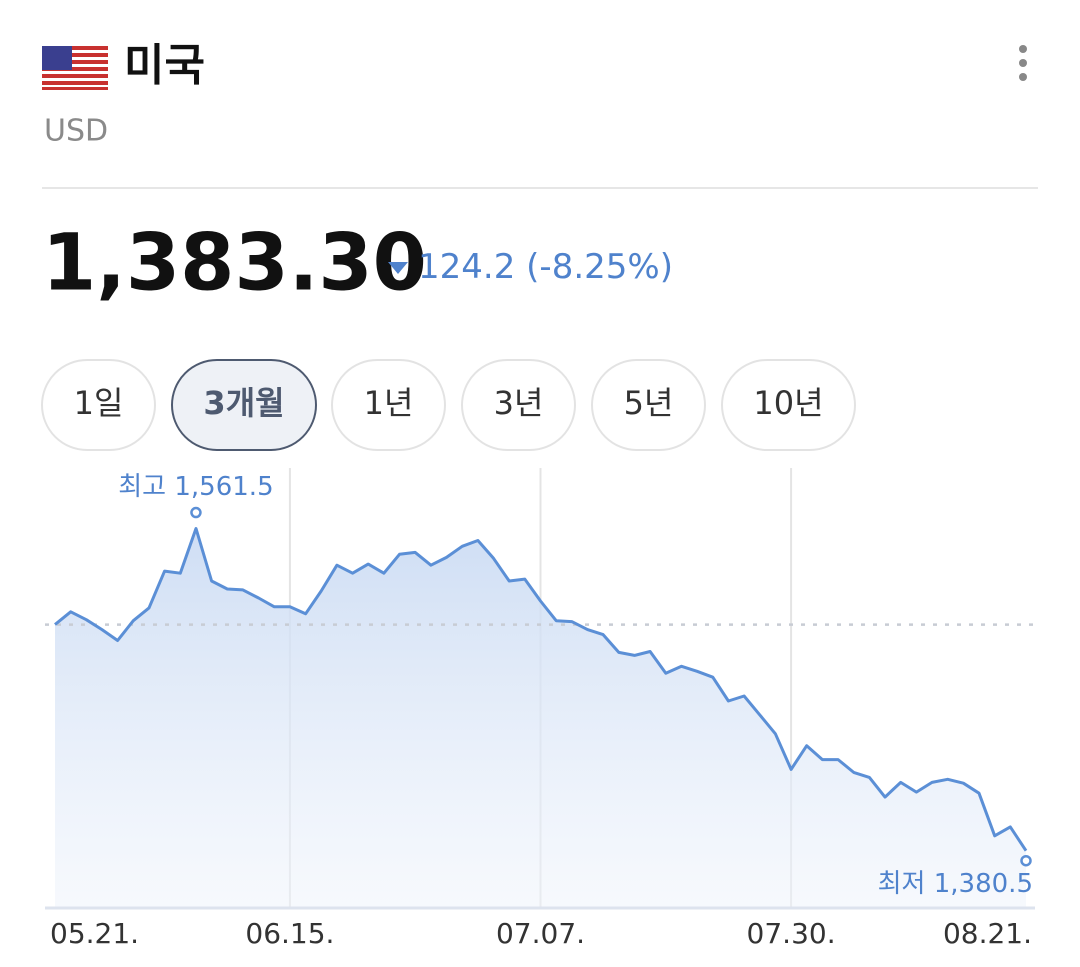  I want to click on tab-label: 3개월, so click(243, 403).